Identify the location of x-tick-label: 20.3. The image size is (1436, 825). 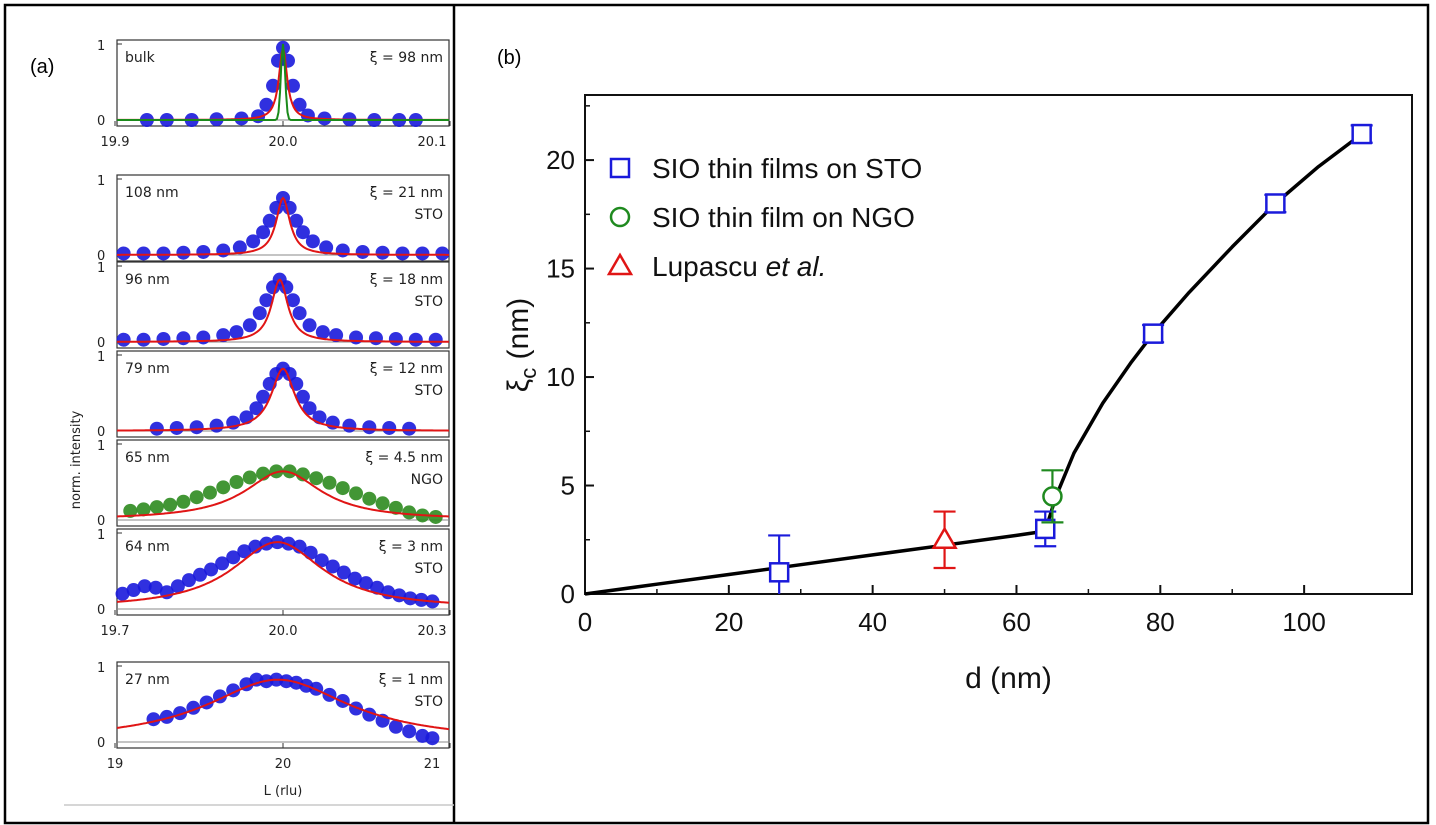
(432, 631).